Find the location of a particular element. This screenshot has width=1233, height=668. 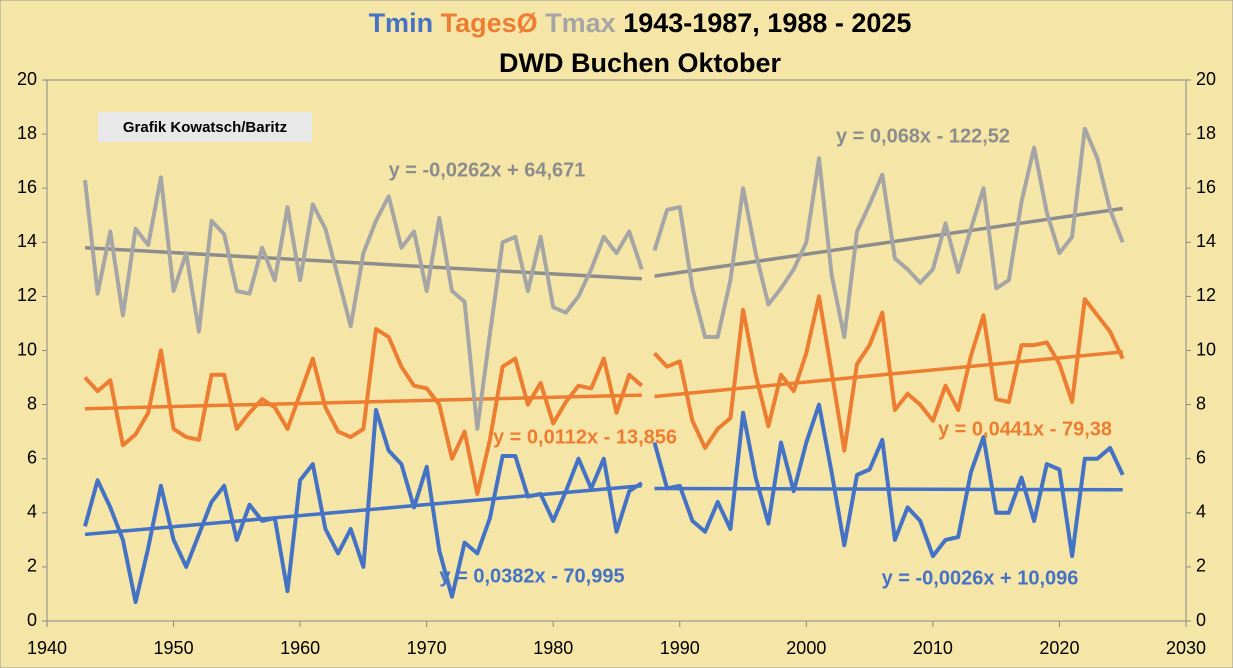

trend-label: y = -0,0026x + 10,096 is located at coordinates (980, 578).